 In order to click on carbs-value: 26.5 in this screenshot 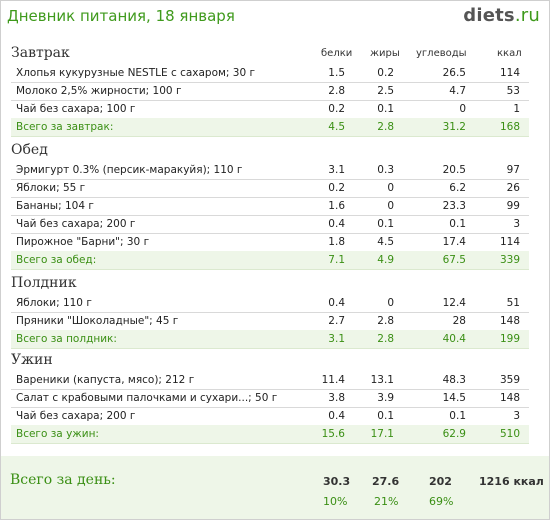, I will do `click(454, 73)`.